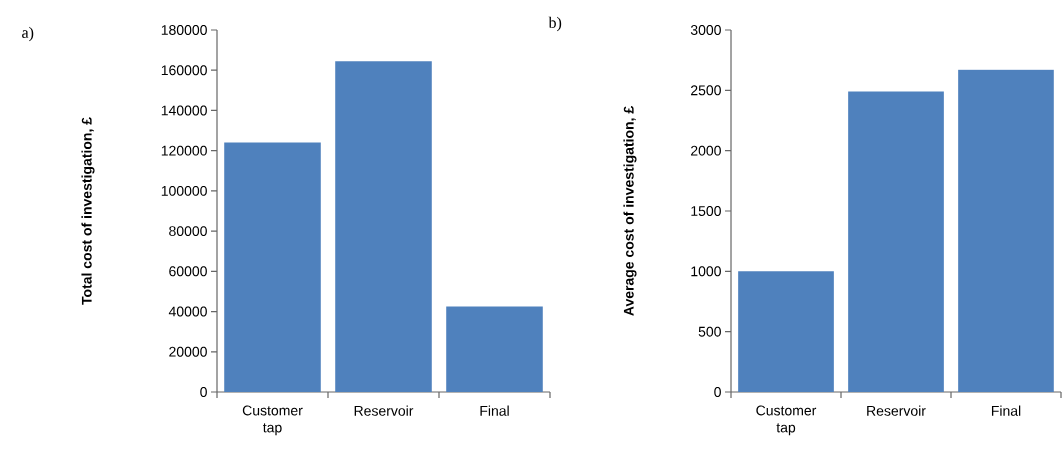  I want to click on text: a), so click(28, 34).